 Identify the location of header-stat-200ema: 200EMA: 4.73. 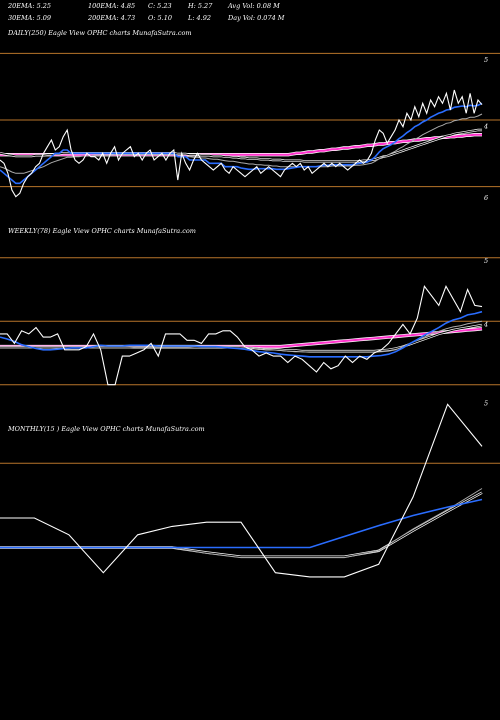
(111, 18).